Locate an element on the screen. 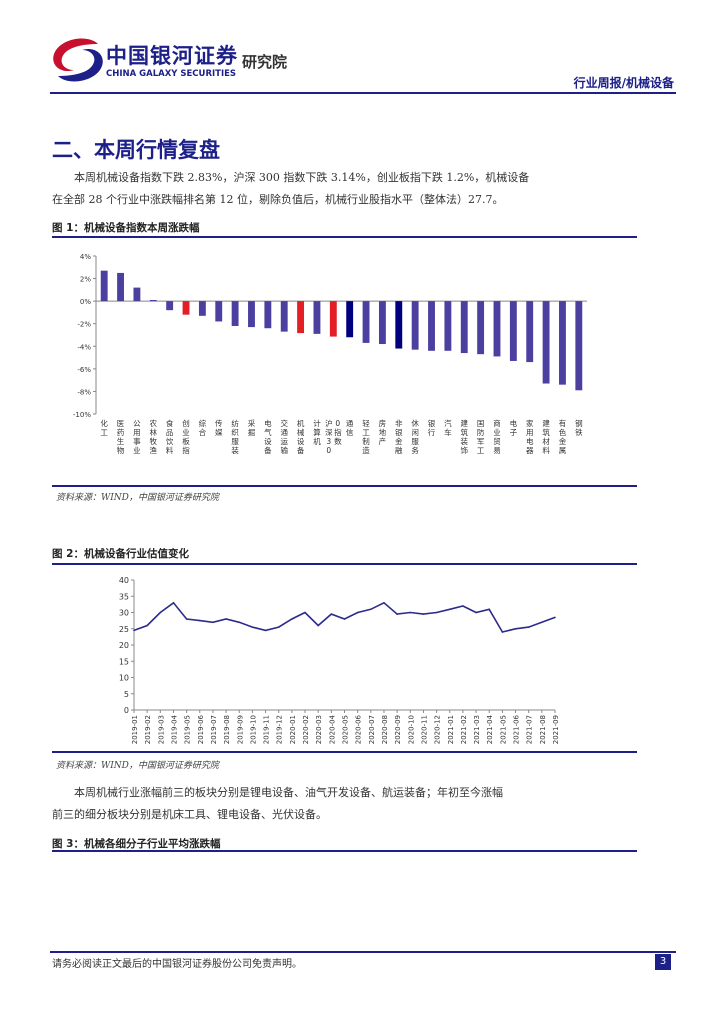  x-tick-label-char: 军 is located at coordinates (481, 441).